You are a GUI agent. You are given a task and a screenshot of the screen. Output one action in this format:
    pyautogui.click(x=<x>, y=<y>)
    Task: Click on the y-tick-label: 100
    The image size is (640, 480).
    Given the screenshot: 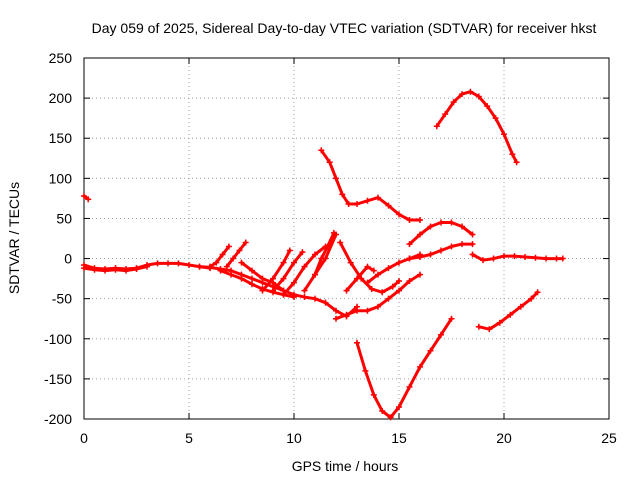 What is the action you would take?
    pyautogui.click(x=61, y=178)
    